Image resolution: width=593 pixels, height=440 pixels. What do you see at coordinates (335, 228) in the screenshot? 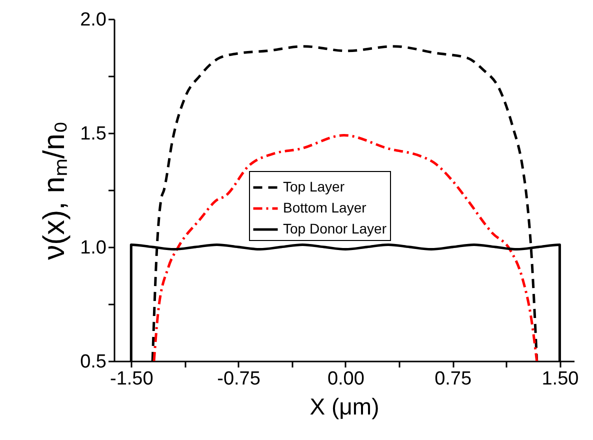
I see `legend-label: Top Donor Layer` at bounding box center [335, 228].